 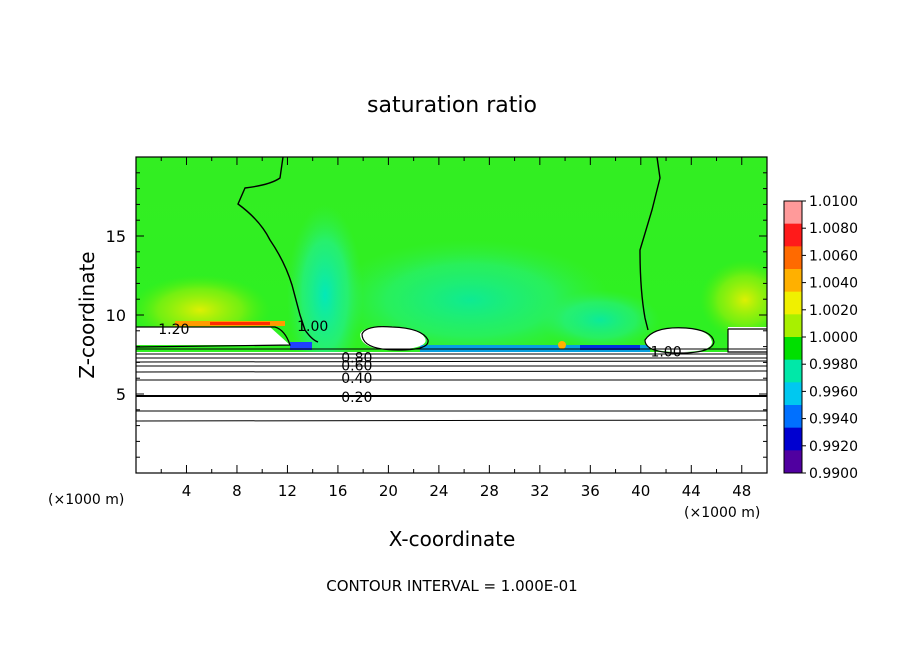 What do you see at coordinates (833, 284) in the screenshot?
I see `colorbar-label: 1.0040` at bounding box center [833, 284].